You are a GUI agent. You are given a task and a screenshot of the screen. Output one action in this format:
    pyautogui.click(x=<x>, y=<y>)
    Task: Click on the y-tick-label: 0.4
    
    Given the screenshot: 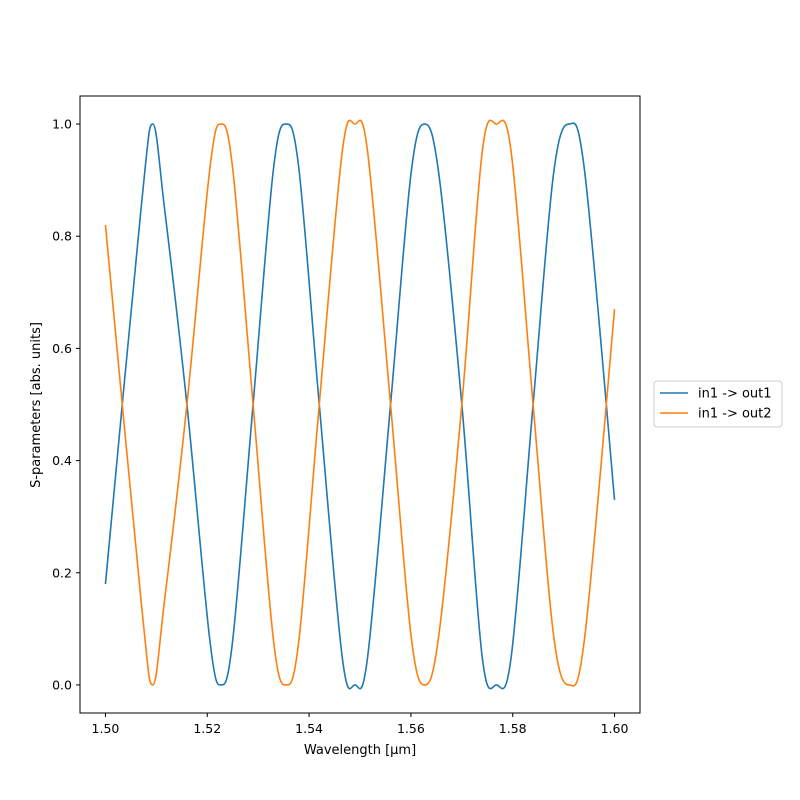 What is the action you would take?
    pyautogui.click(x=62, y=460)
    